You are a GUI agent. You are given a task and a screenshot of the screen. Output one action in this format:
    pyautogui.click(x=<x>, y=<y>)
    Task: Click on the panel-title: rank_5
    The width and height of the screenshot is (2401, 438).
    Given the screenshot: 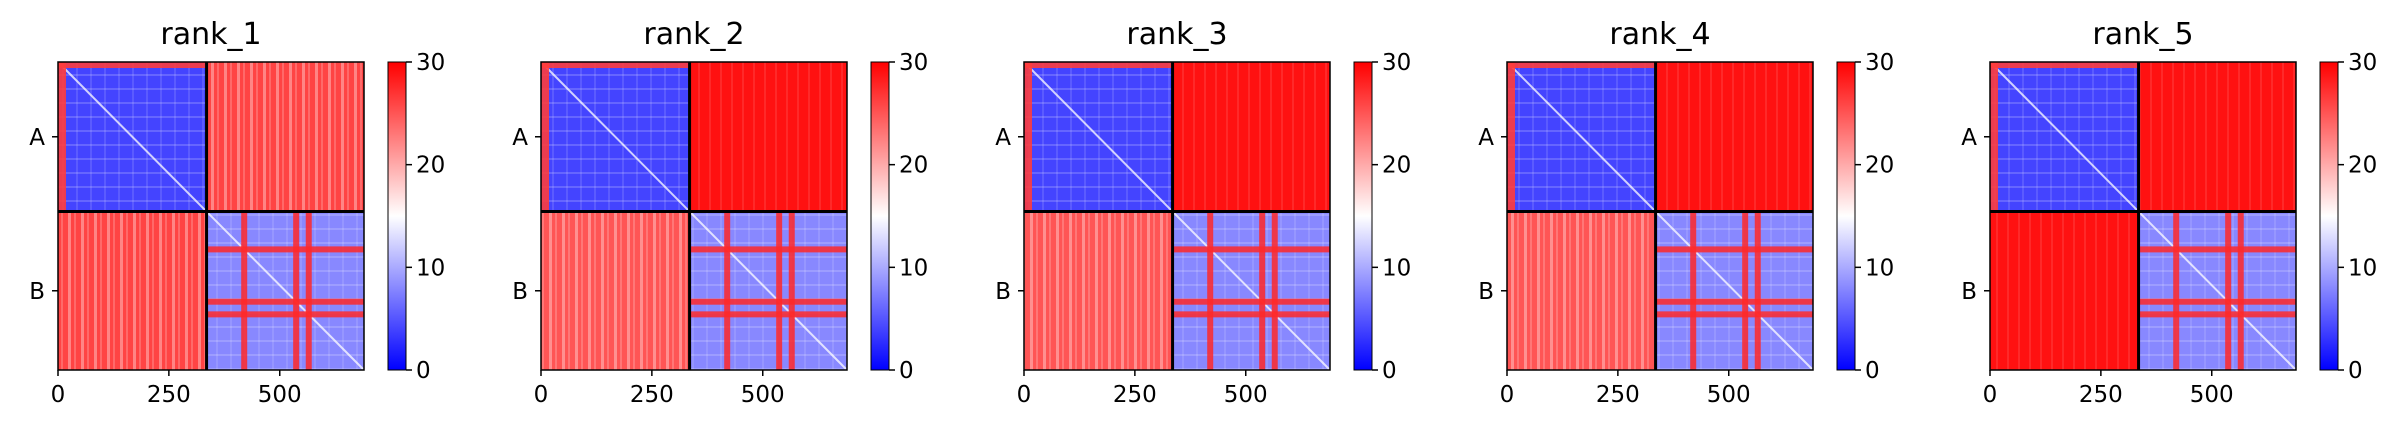 What is the action you would take?
    pyautogui.click(x=2142, y=34)
    